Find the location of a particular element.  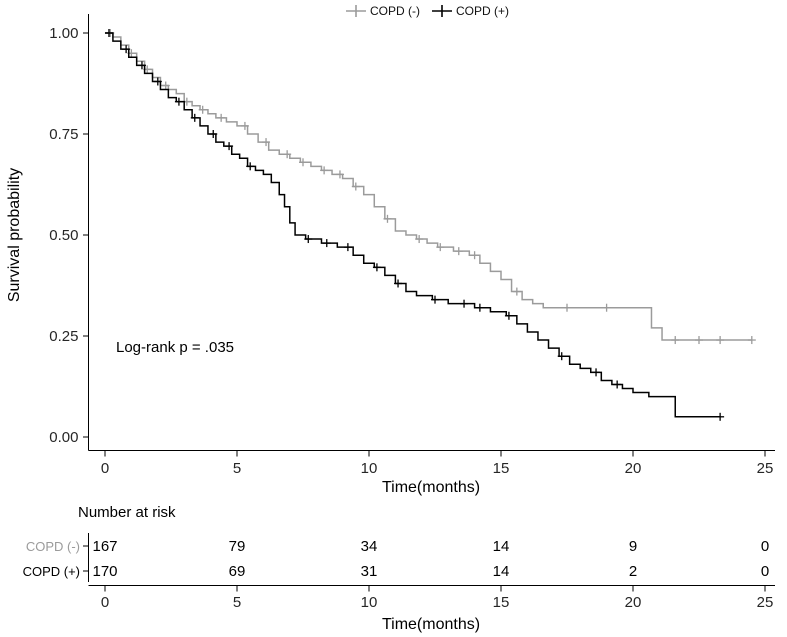

y-axis-title: Survival probability is located at coordinates (14, 235).